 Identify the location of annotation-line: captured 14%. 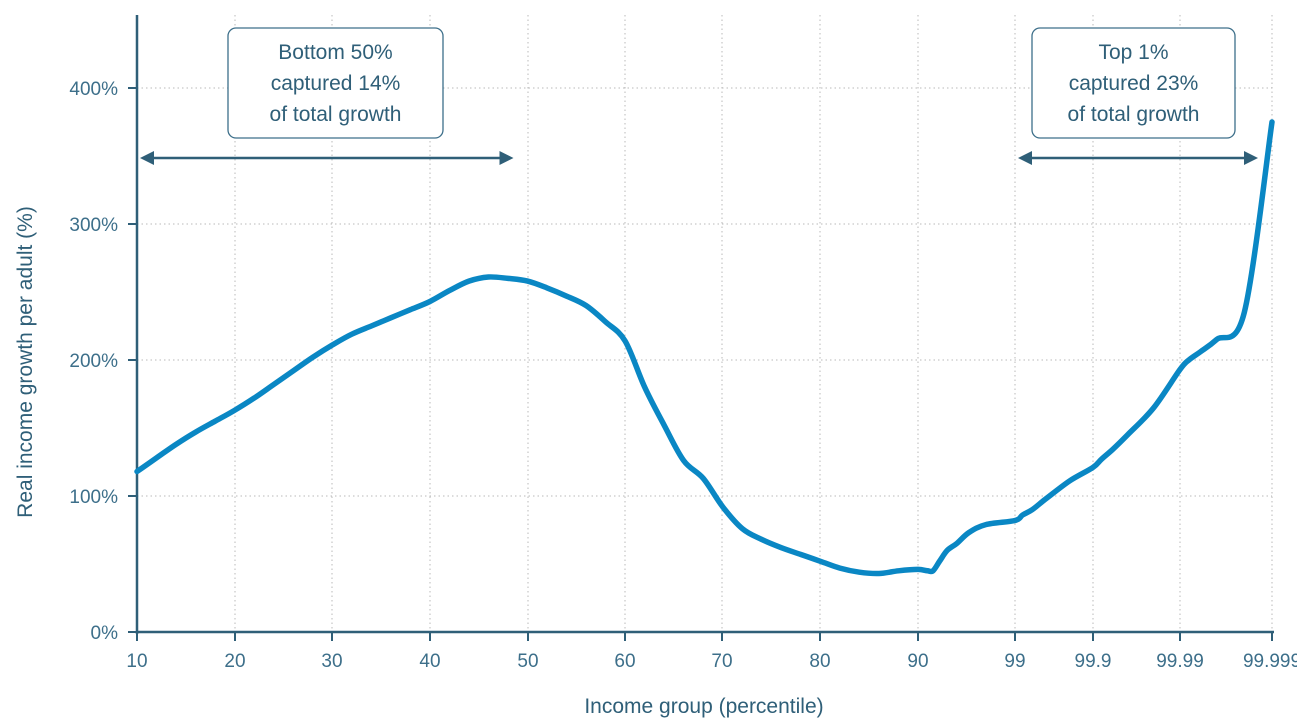
(336, 83).